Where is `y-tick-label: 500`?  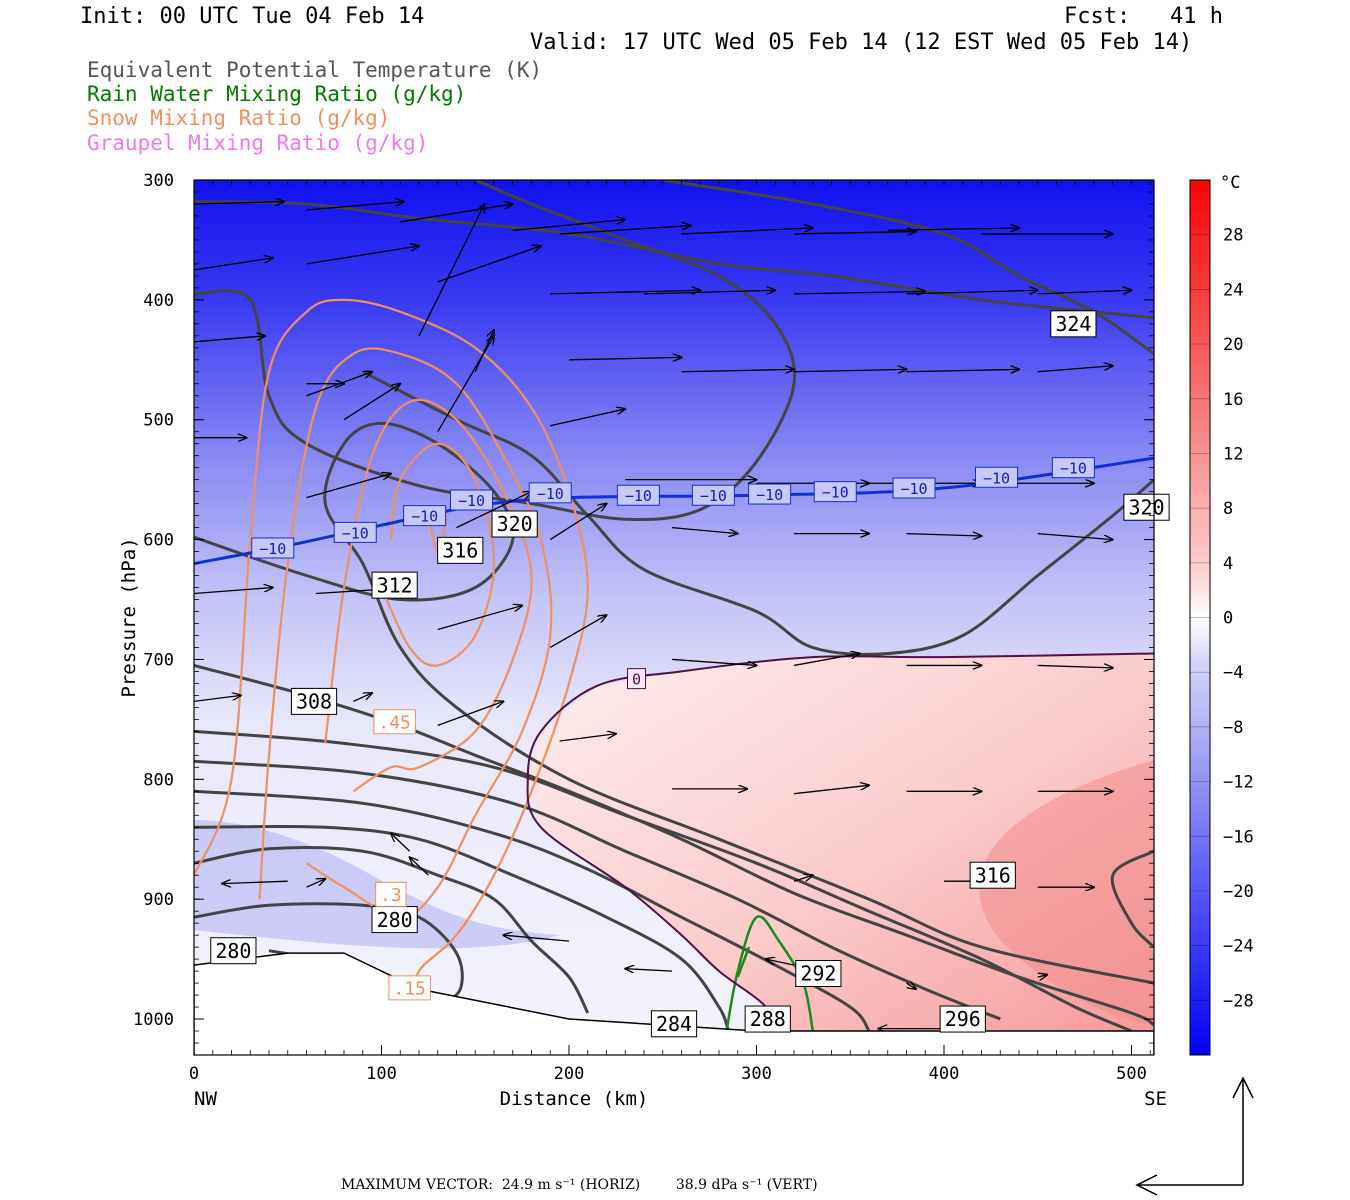 y-tick-label: 500 is located at coordinates (158, 421).